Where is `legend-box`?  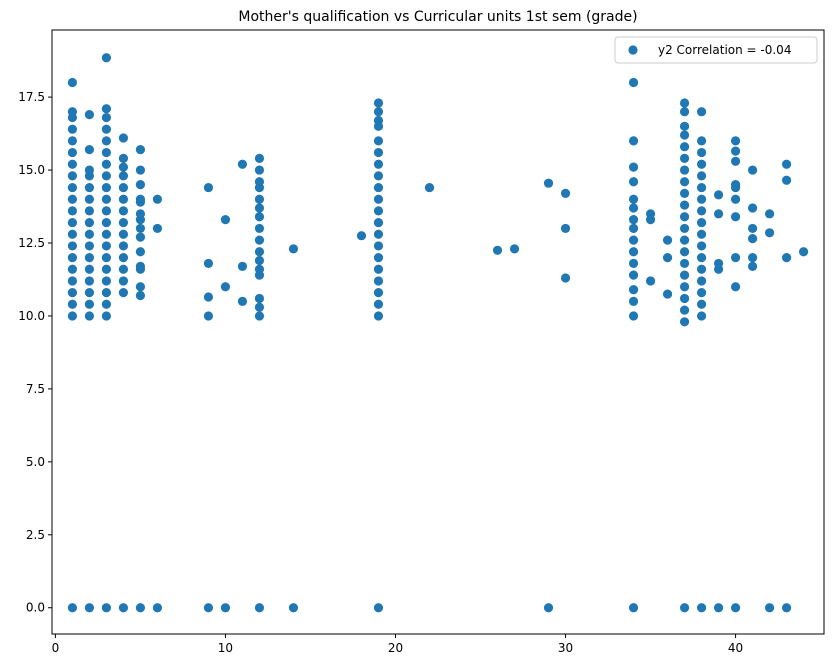
legend-box is located at coordinates (716, 50).